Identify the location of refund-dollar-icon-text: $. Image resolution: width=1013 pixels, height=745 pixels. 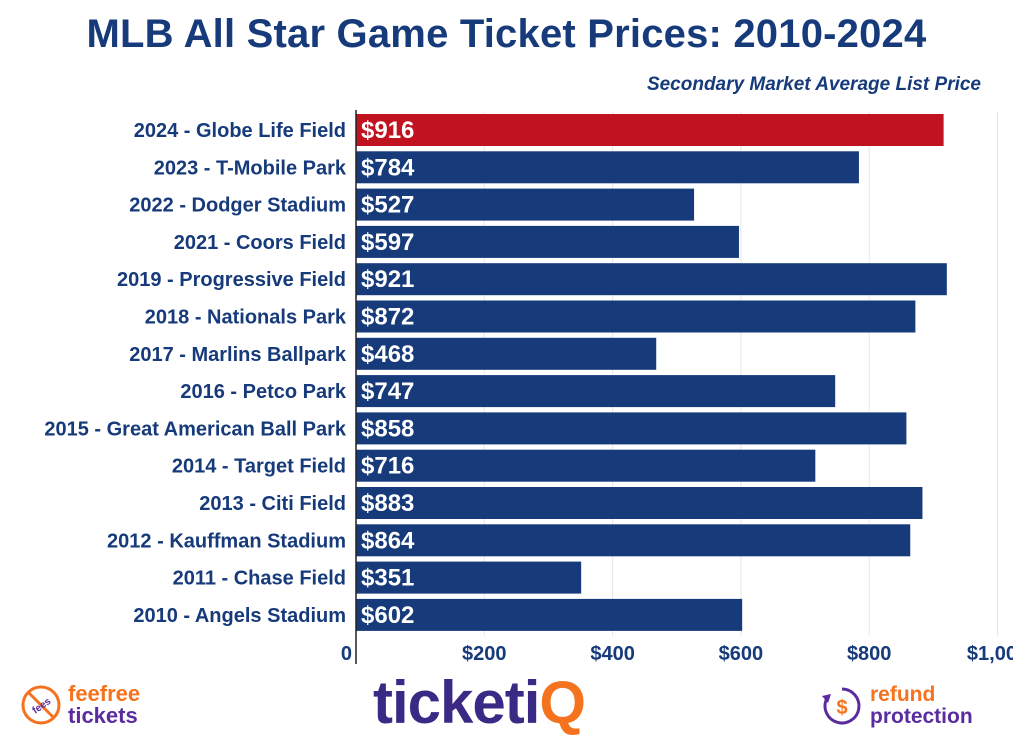
(841, 708).